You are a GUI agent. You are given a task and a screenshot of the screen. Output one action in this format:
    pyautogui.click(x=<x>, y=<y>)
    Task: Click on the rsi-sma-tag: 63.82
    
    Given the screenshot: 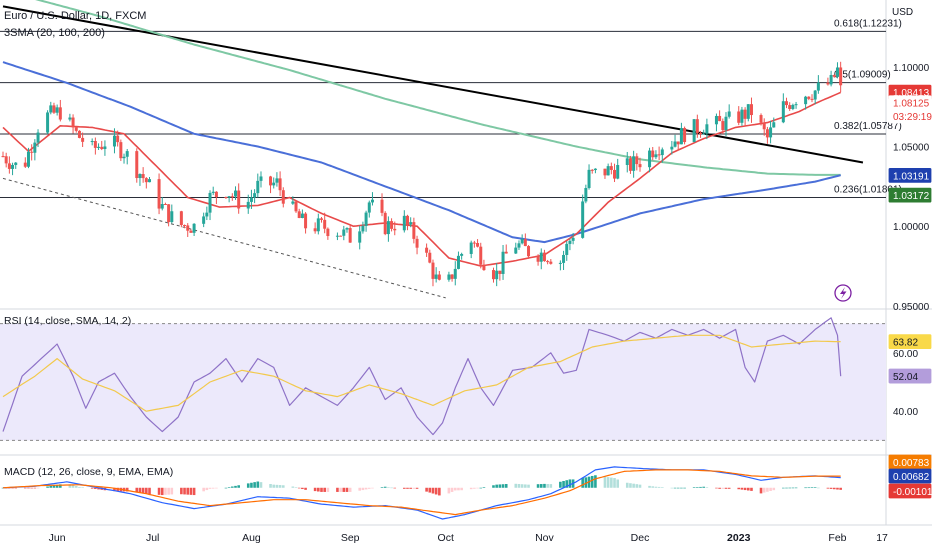 What is the action you would take?
    pyautogui.click(x=910, y=342)
    